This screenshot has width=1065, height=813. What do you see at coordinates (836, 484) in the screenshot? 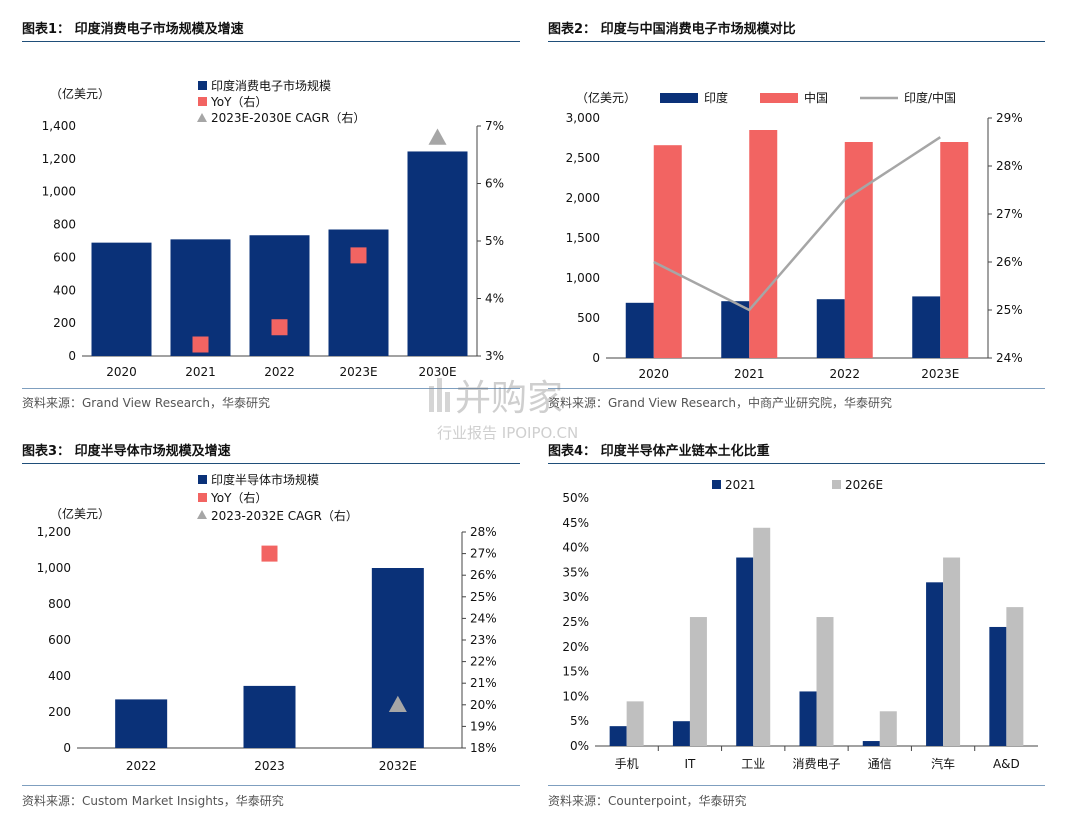
I see `legend-swatch-2026e` at bounding box center [836, 484].